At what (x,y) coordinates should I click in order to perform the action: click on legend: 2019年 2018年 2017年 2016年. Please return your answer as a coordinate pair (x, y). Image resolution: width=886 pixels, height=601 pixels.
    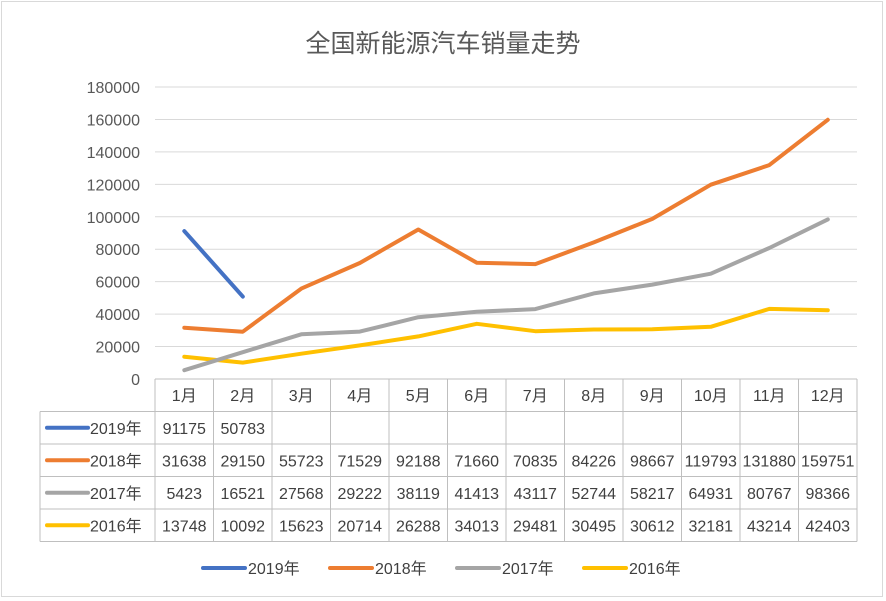
    Looking at the image, I should click on (441, 569).